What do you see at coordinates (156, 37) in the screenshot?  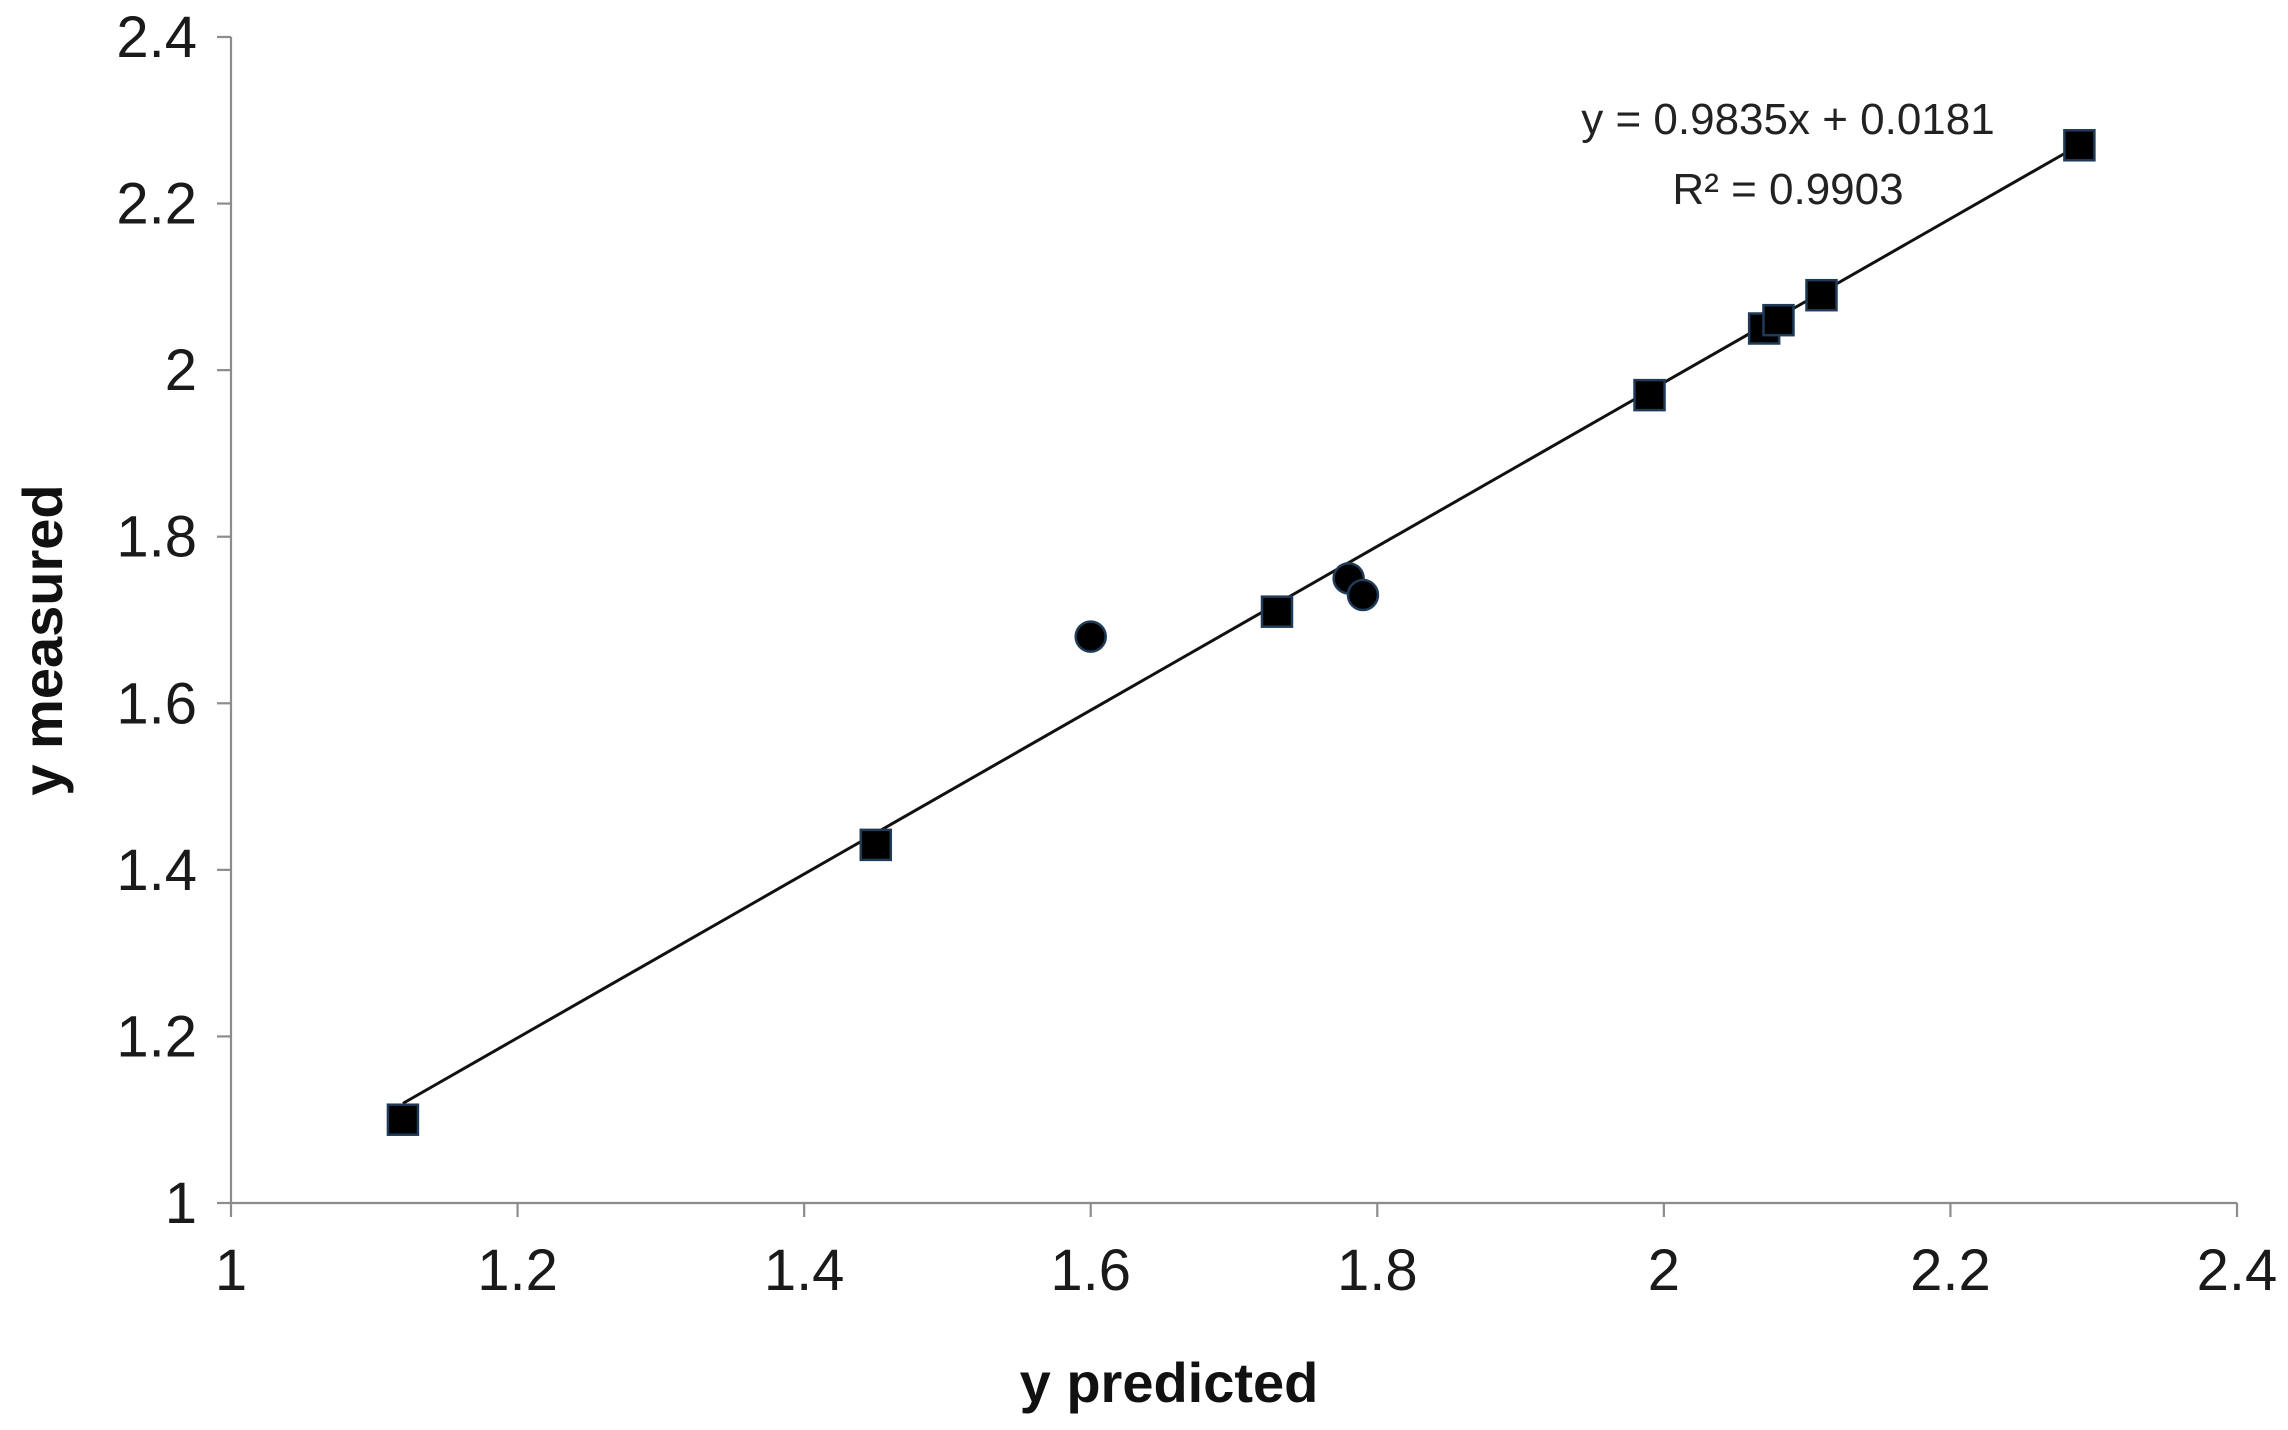 I see `y-tick-label: 2.4` at bounding box center [156, 37].